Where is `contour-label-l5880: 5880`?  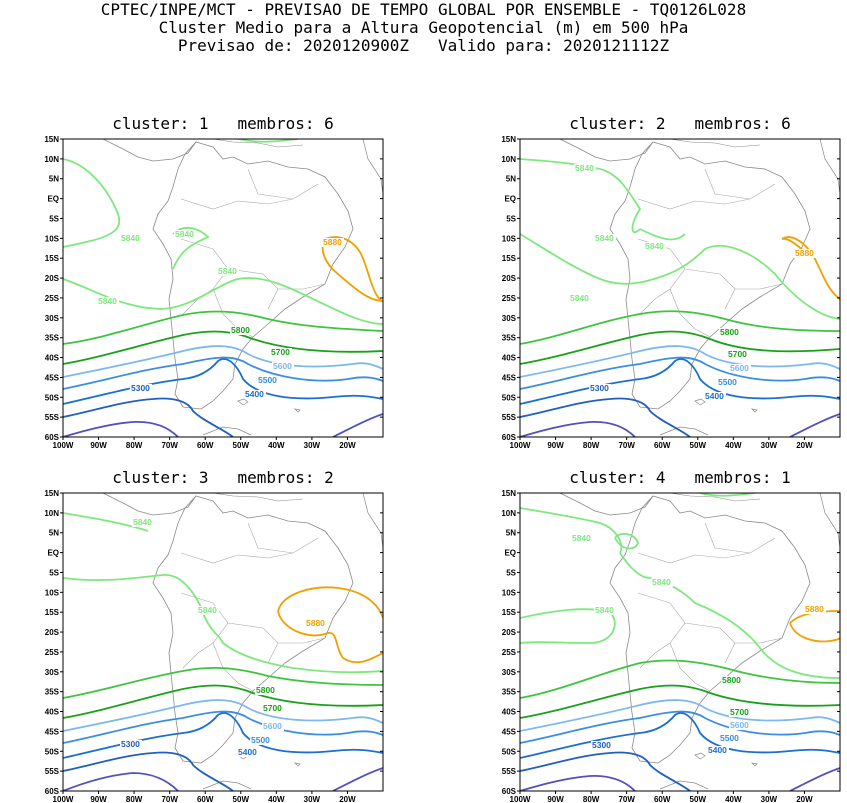 contour-label-l5880: 5880 is located at coordinates (315, 623).